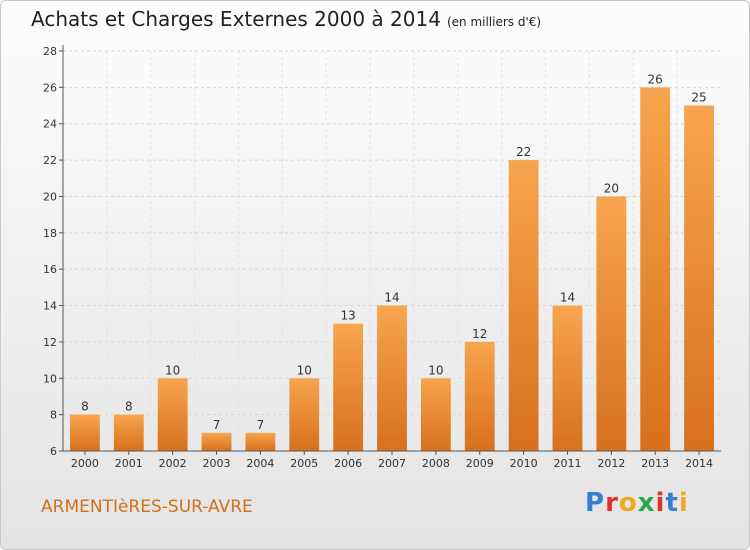  I want to click on chart-unit: (en milliers d'€), so click(494, 22).